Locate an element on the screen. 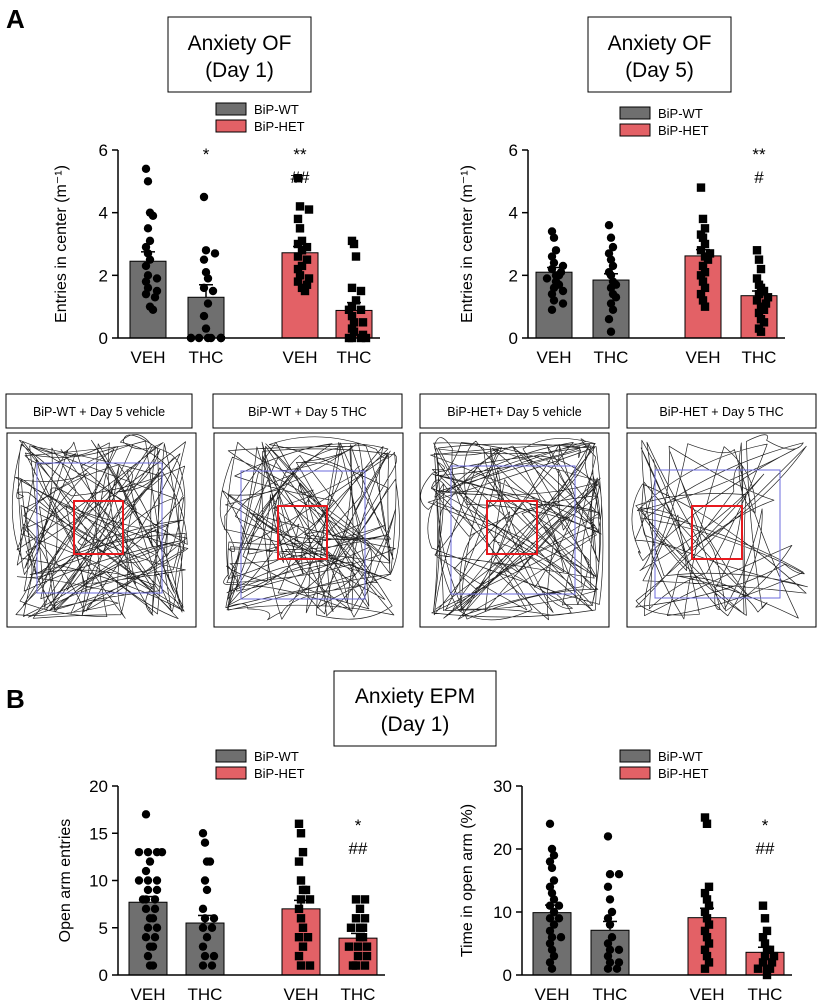  legend-swatch is located at coordinates (231, 126).